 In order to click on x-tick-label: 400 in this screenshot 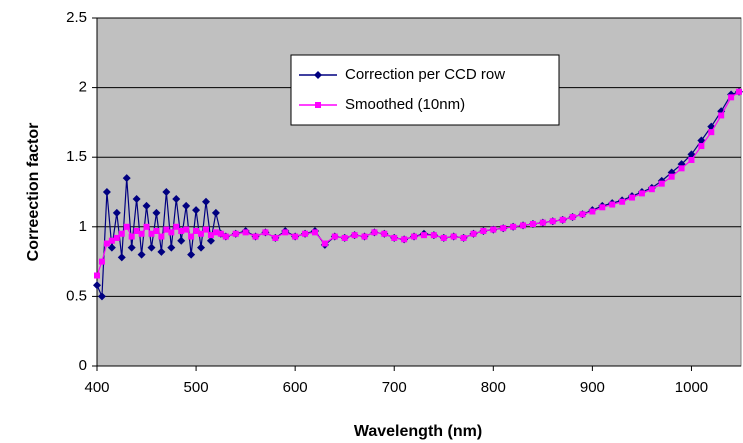, I will do `click(96, 387)`.